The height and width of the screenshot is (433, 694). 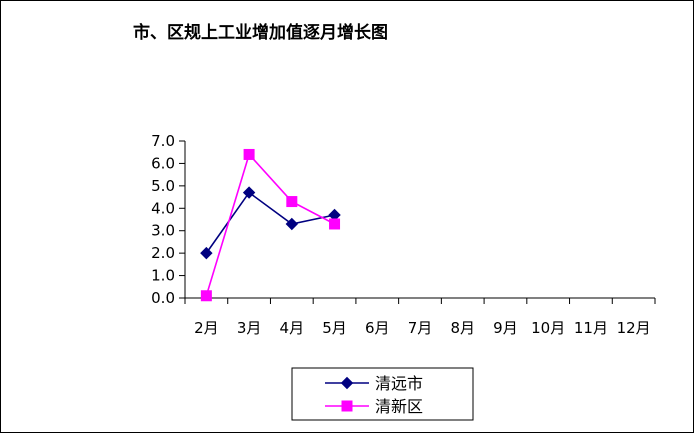 I want to click on x-tick-label: 5月, so click(x=334, y=328).